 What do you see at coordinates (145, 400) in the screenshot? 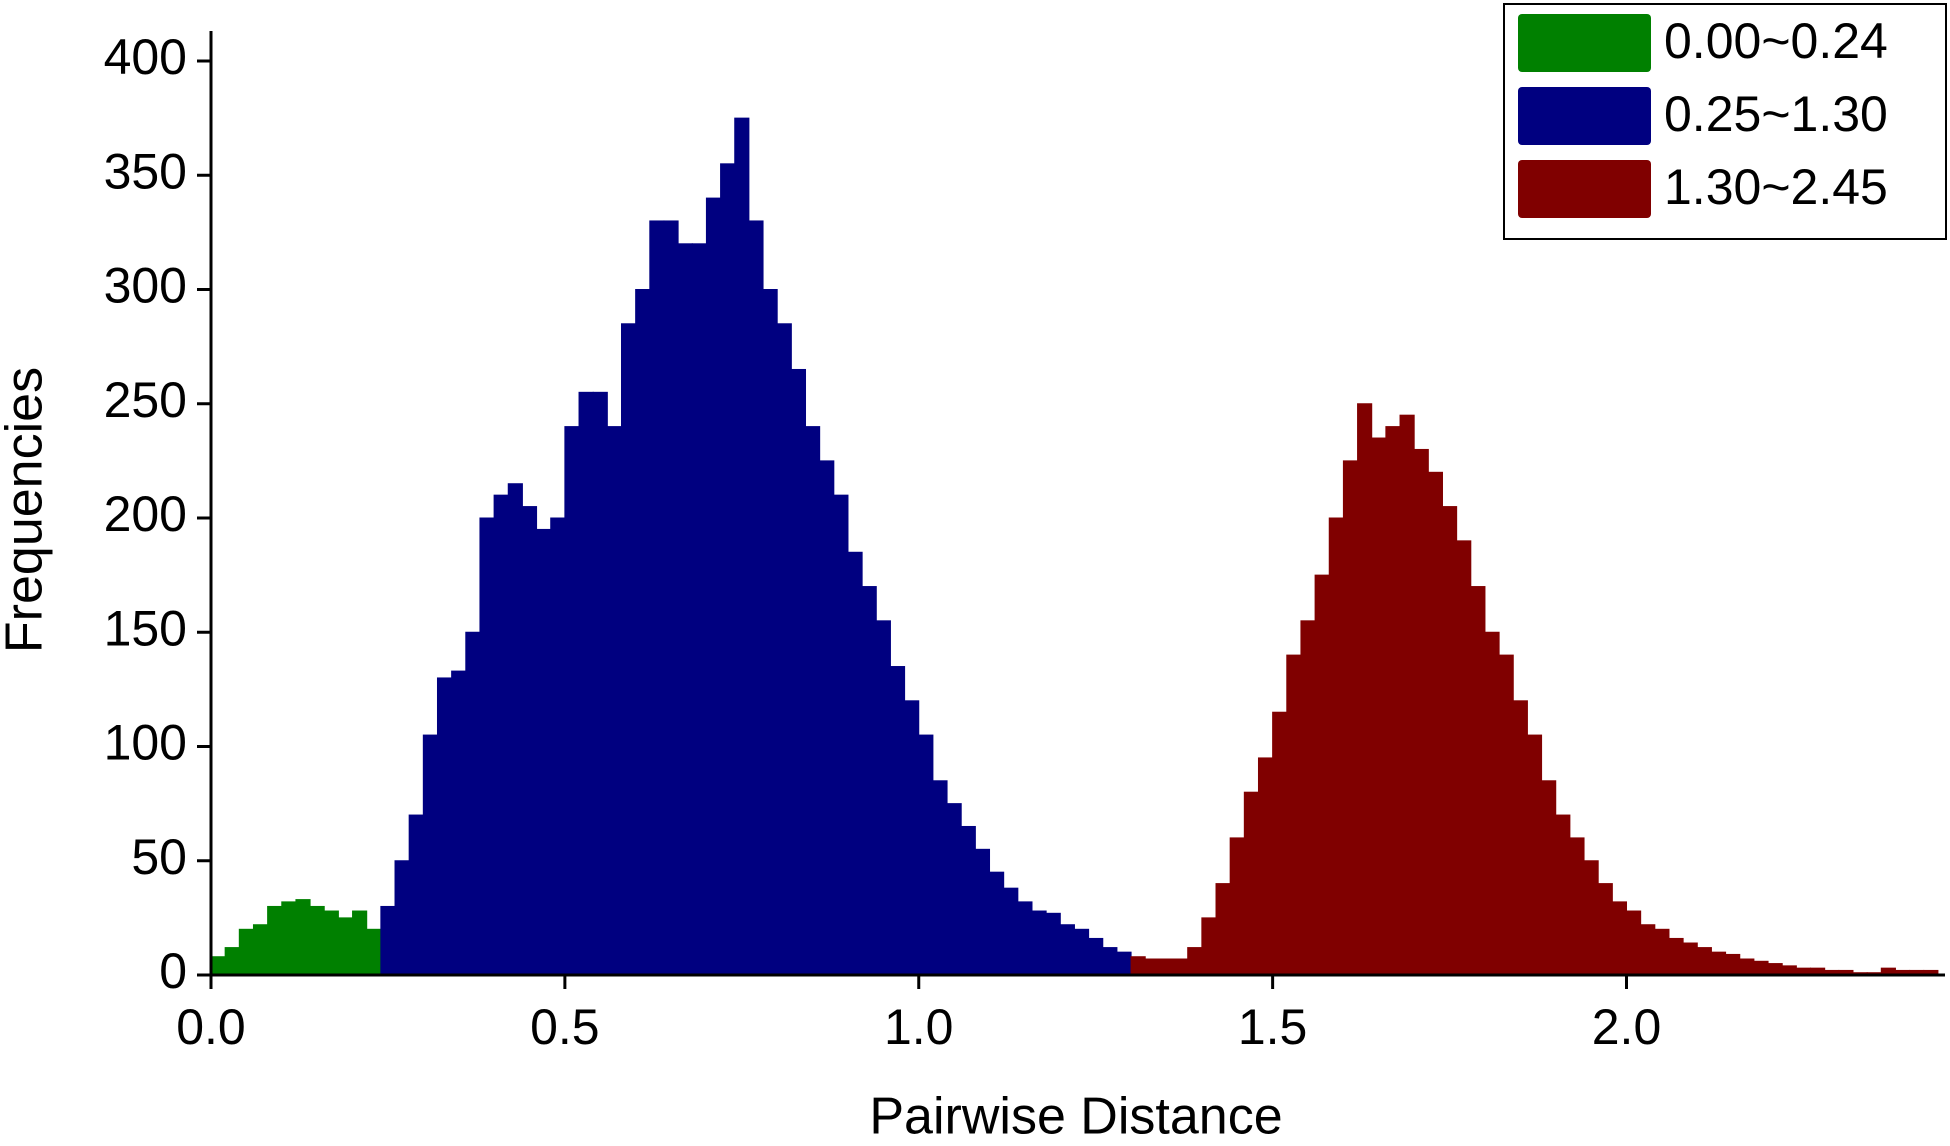
I see `y-tick-label: 250` at bounding box center [145, 400].